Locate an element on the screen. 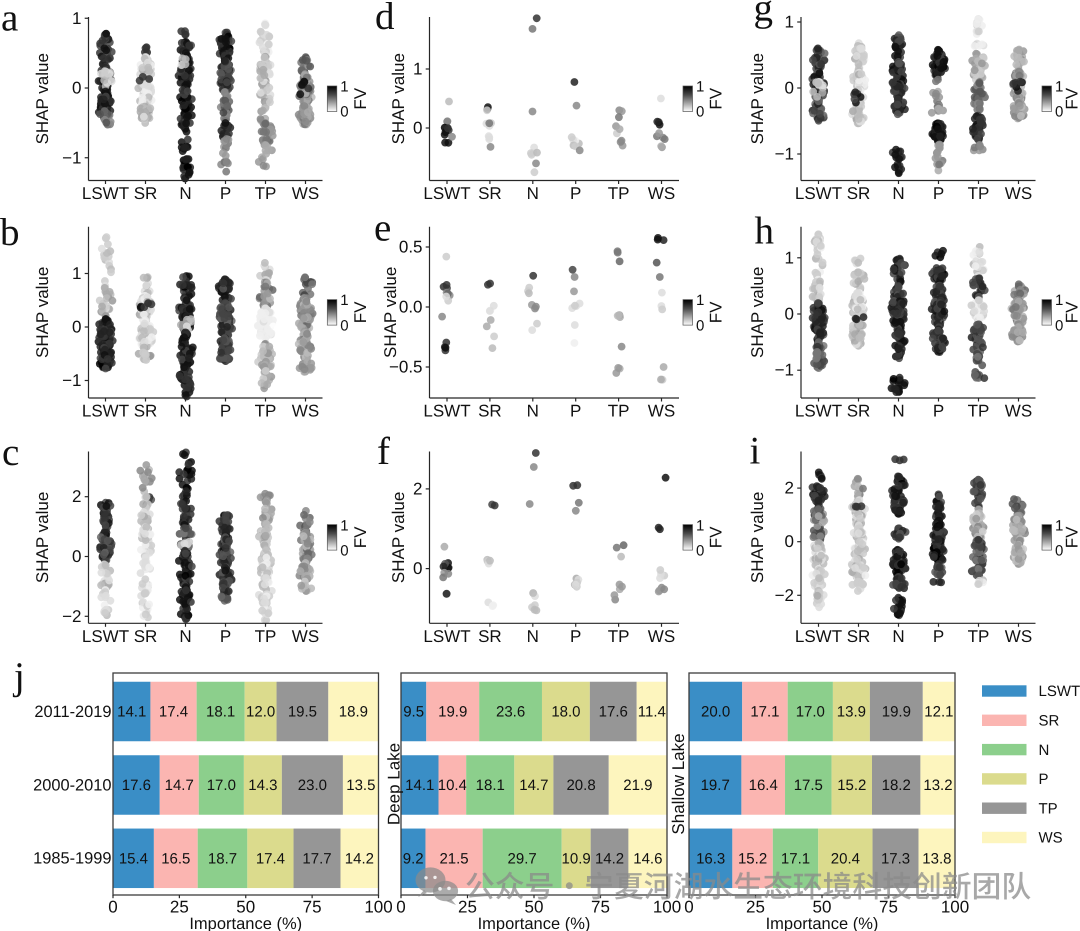 This screenshot has width=1080, height=931. svg-text: 0.0 is located at coordinates (411, 307).